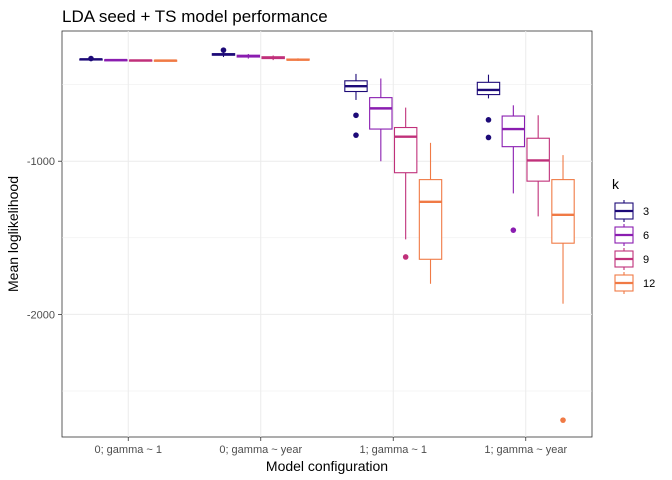 Image resolution: width=672 pixels, height=480 pixels. I want to click on box-k3-cat2, so click(223, 52).